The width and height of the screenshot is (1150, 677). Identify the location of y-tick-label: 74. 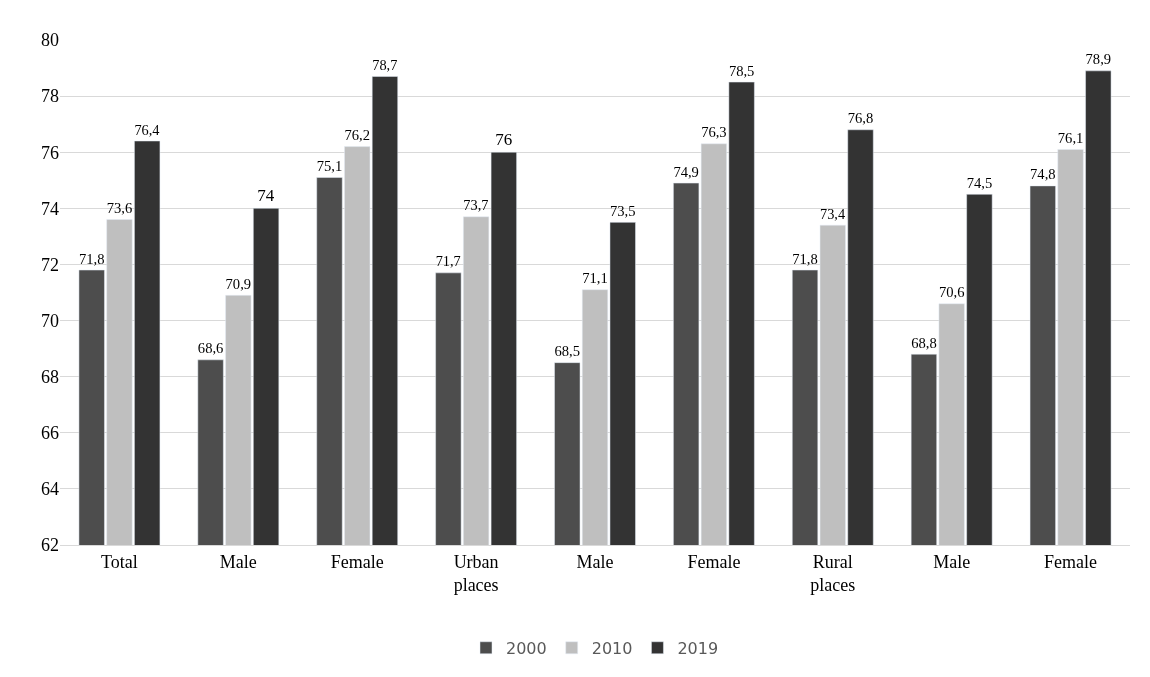
(50, 208).